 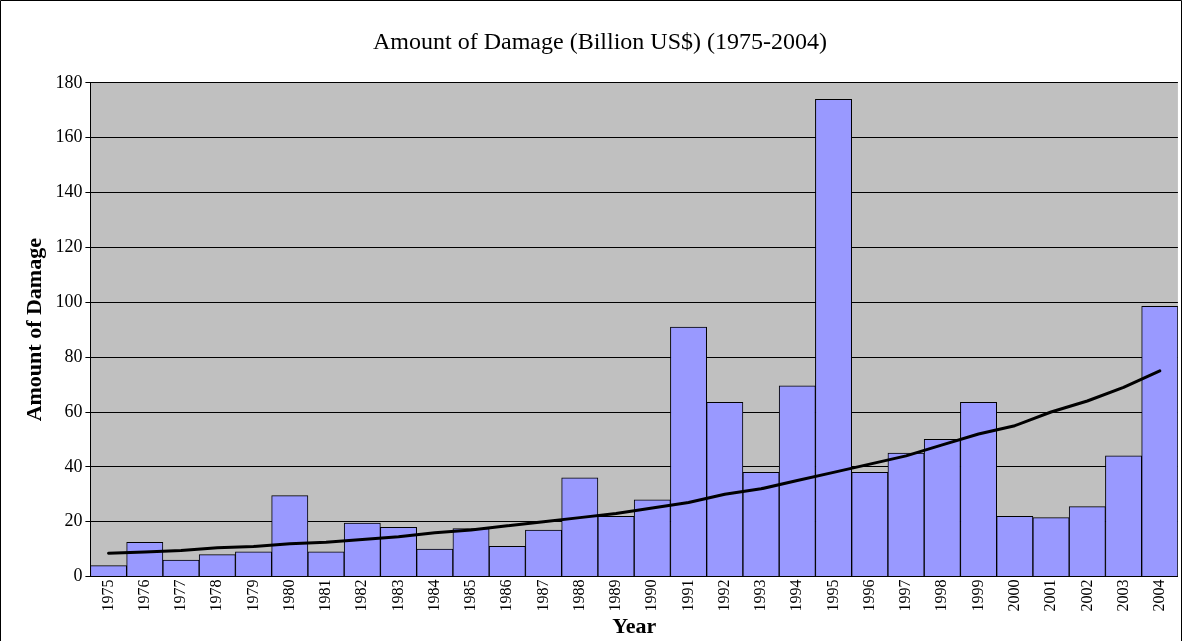 What do you see at coordinates (69, 81) in the screenshot?
I see `y-tick-label: 180` at bounding box center [69, 81].